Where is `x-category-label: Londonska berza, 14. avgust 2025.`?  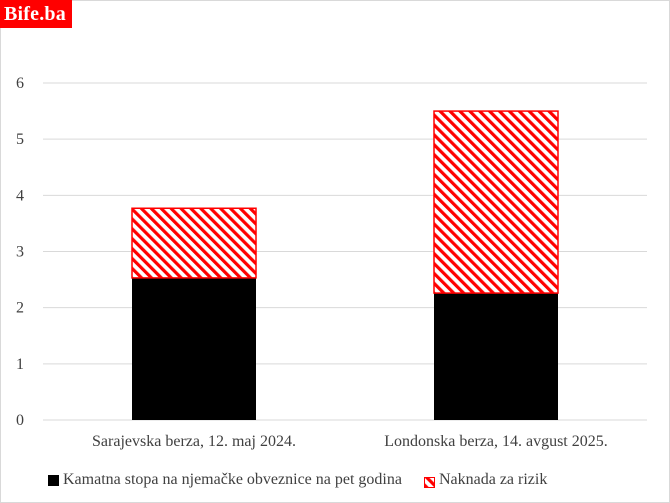
x-category-label: Londonska berza, 14. avgust 2025. is located at coordinates (496, 441).